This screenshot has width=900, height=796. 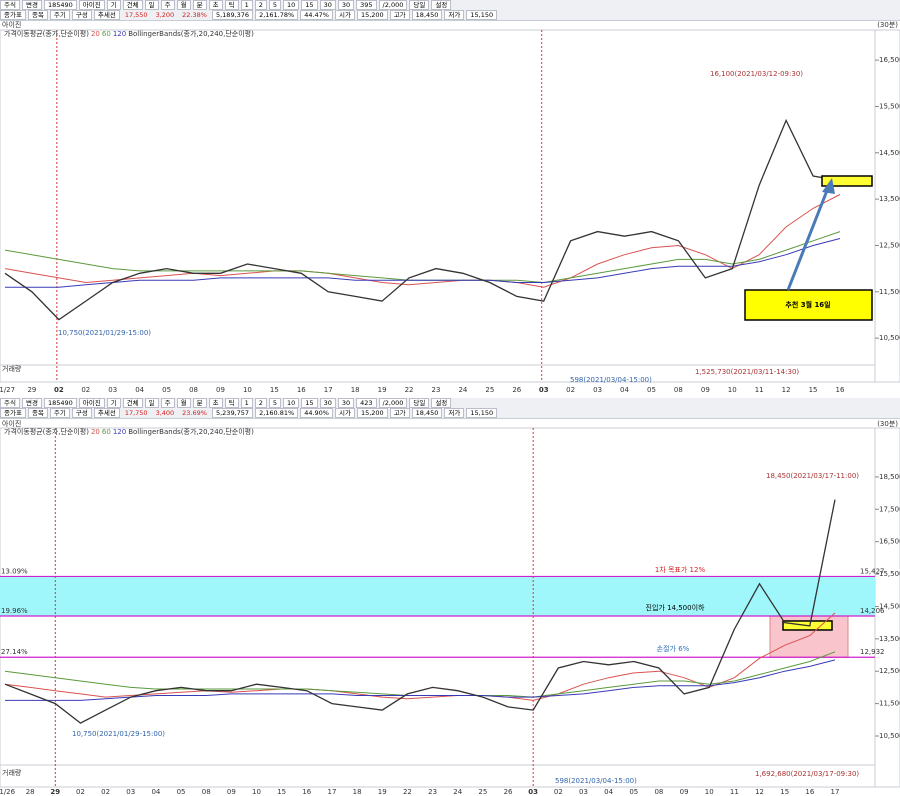 What do you see at coordinates (366, 403) in the screenshot?
I see `toolbar-item: 423` at bounding box center [366, 403].